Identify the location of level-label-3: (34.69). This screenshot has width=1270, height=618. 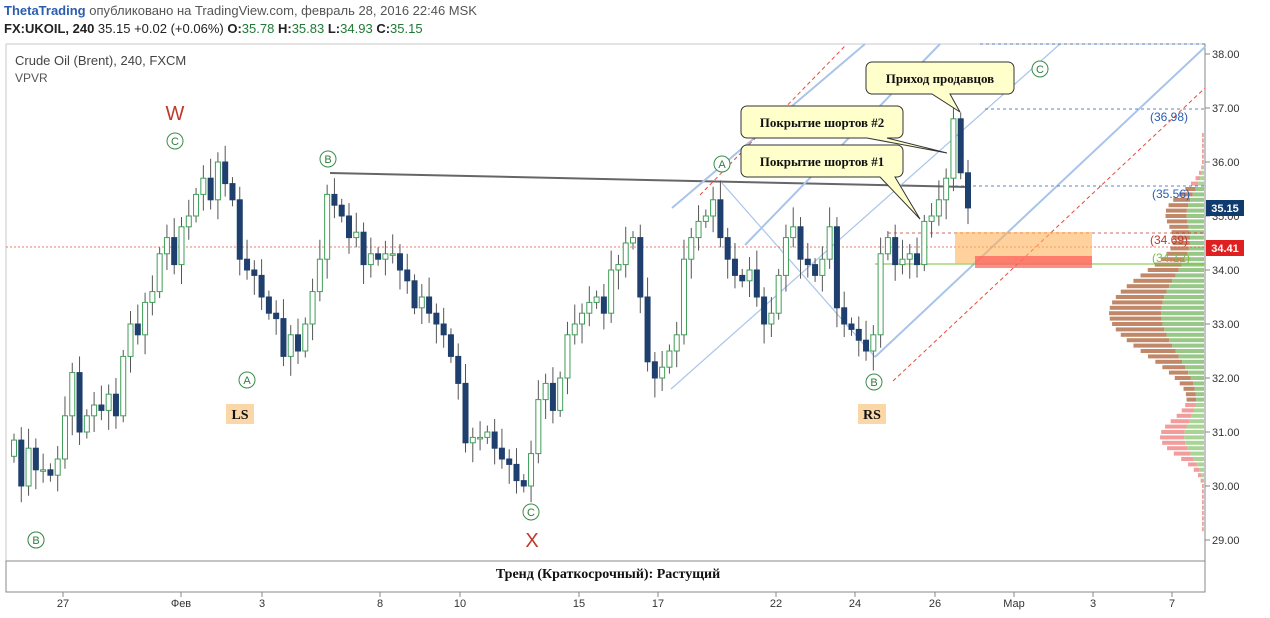
(1169, 240).